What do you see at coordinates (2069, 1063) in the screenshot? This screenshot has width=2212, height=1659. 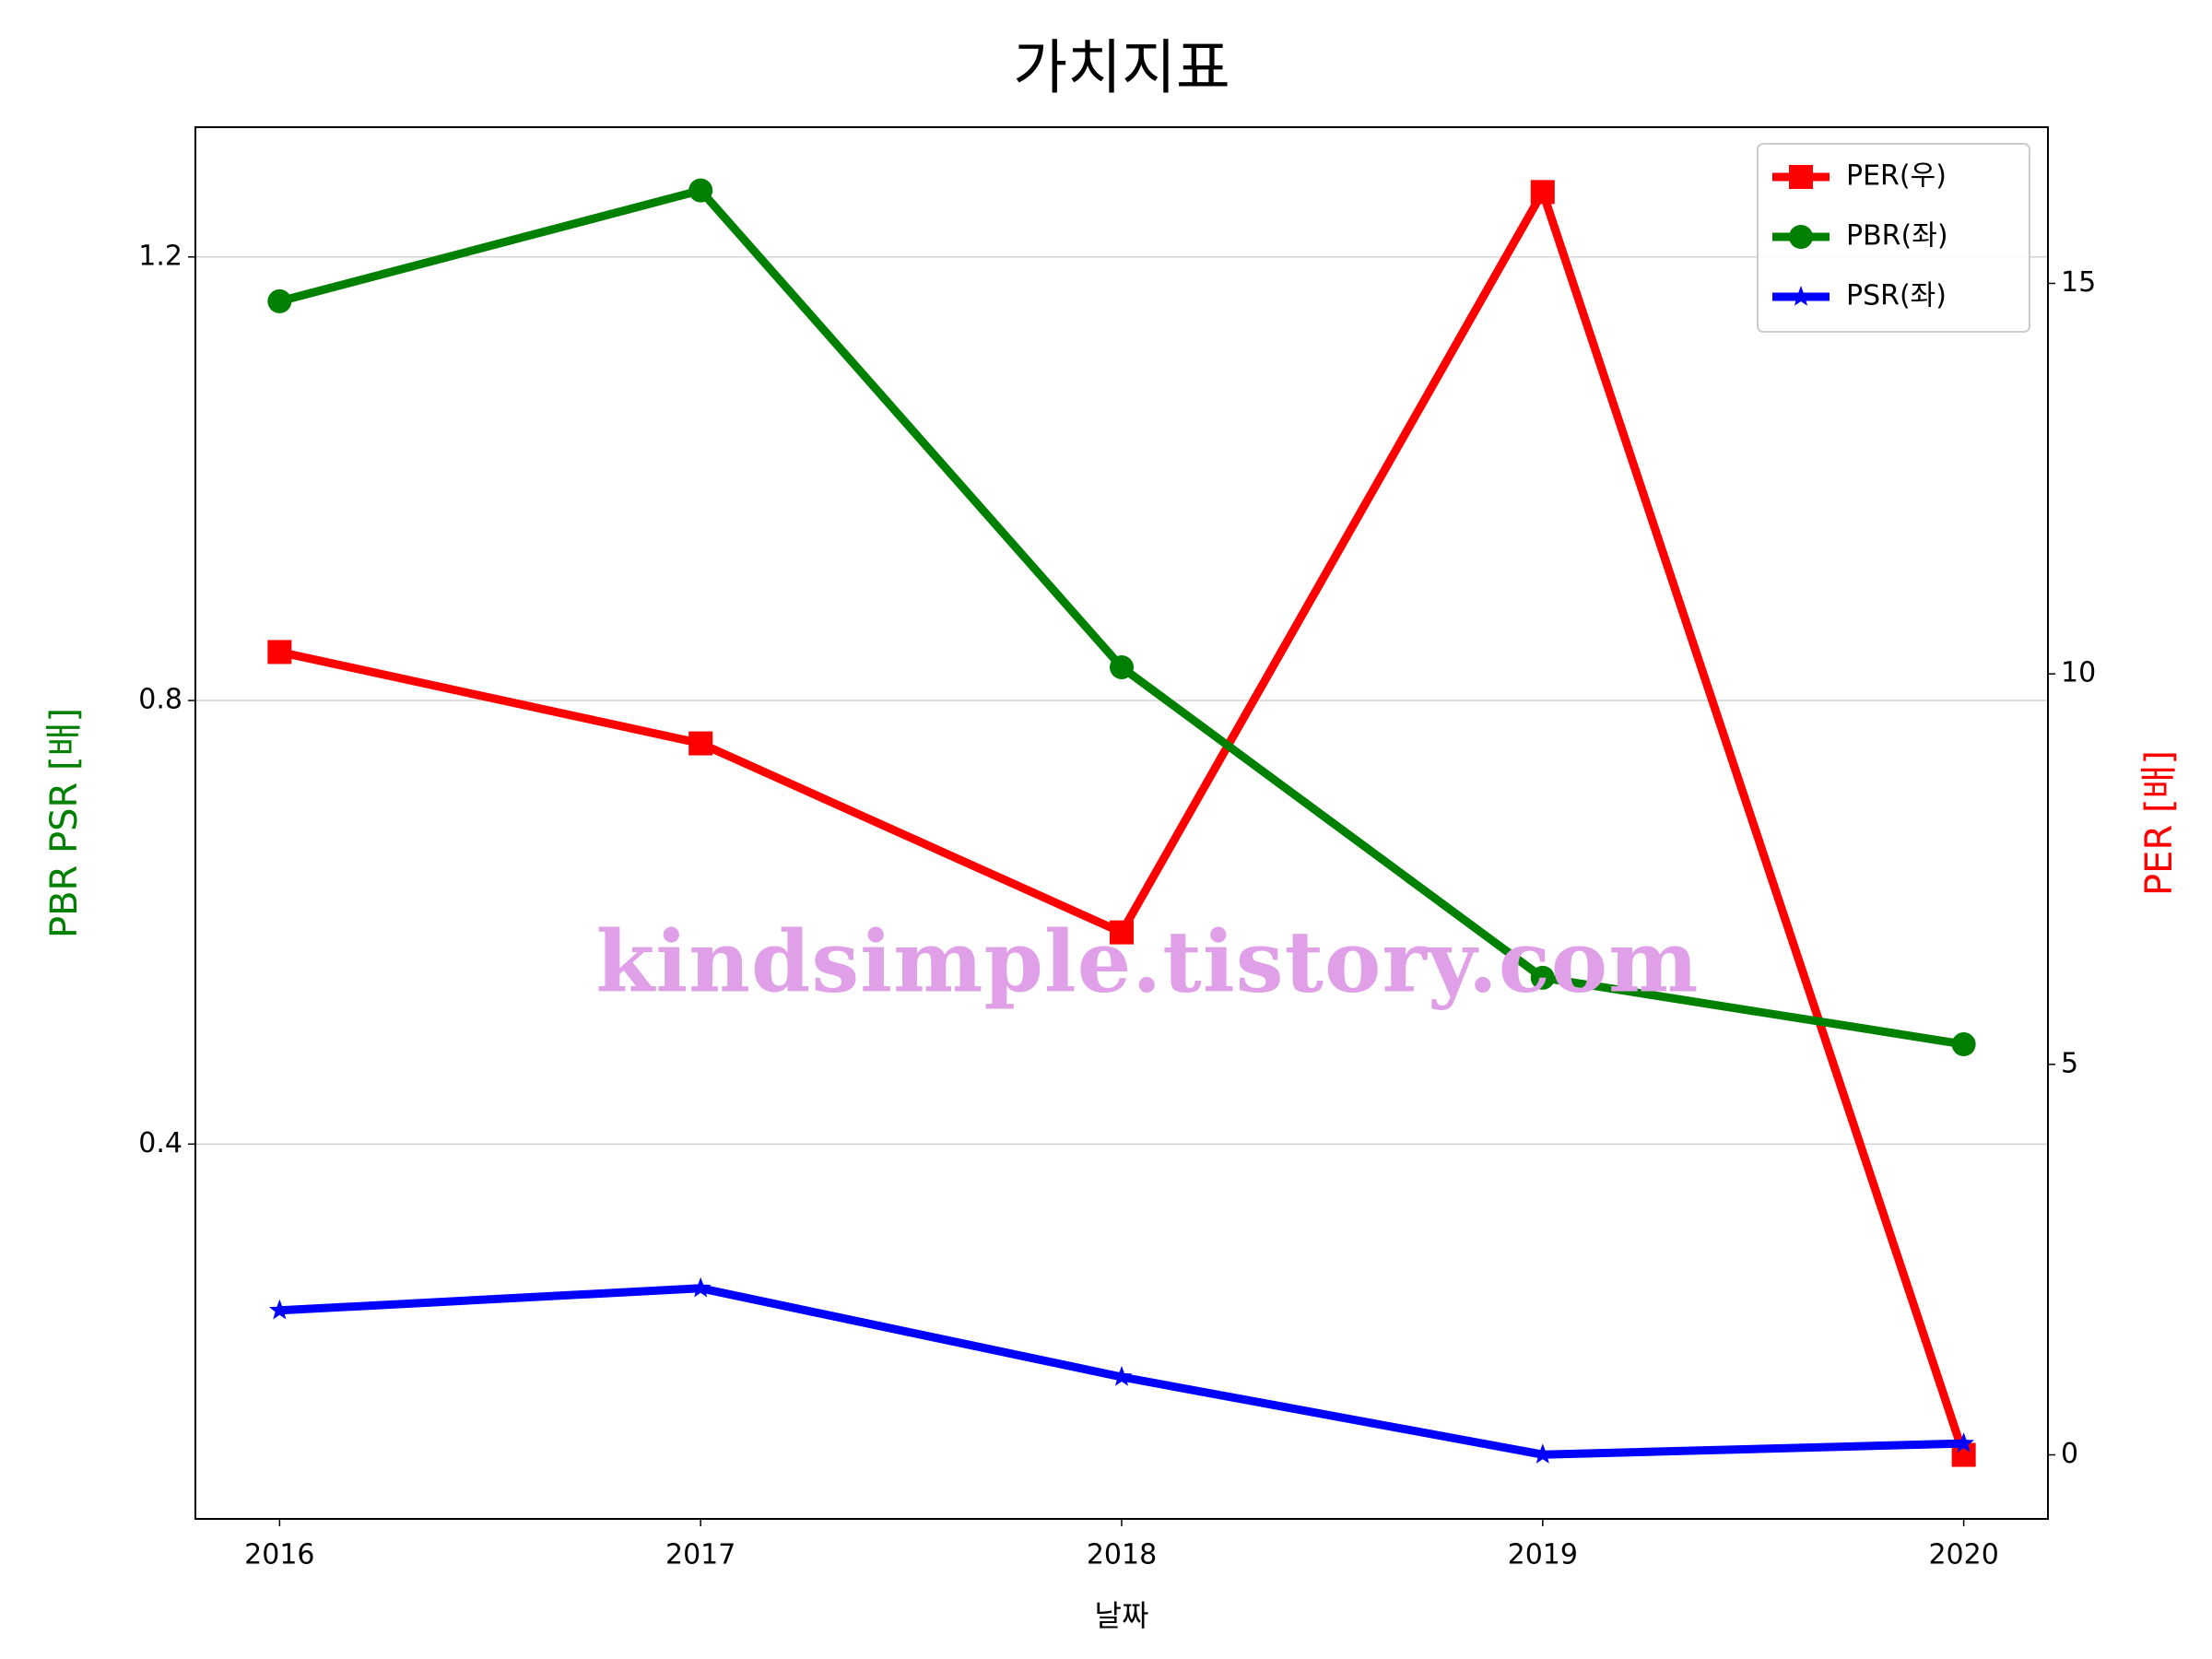 I see `y2-tick-label: 5` at bounding box center [2069, 1063].